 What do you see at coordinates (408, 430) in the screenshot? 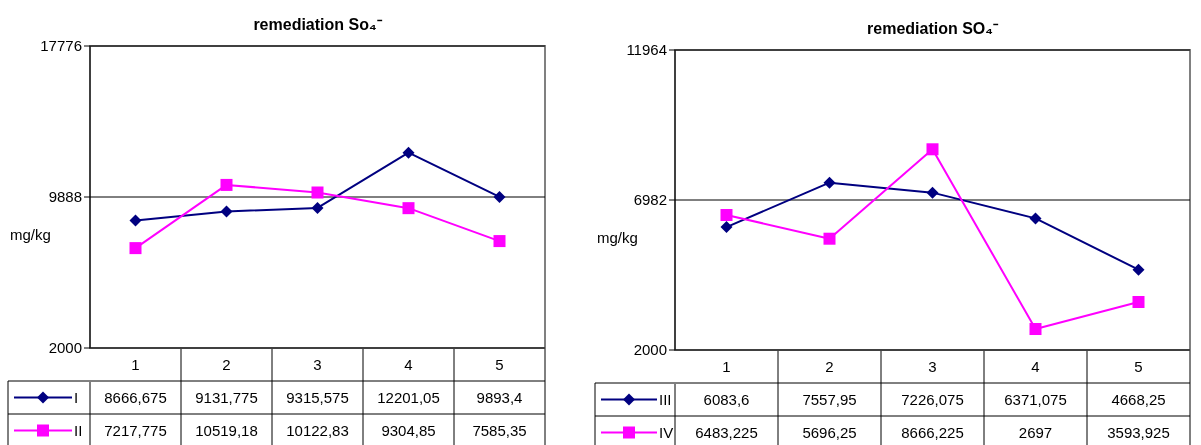
I see `data-label: 9304,85` at bounding box center [408, 430].